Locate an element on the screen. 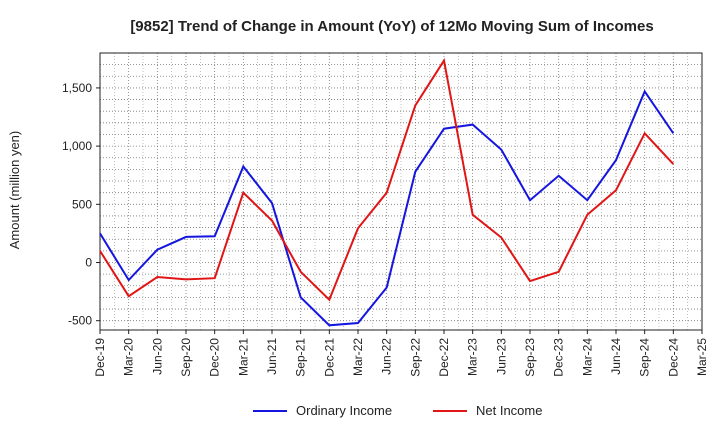 Image resolution: width=720 pixels, height=445 pixels. x-tick-label: Jun-21 is located at coordinates (272, 356).